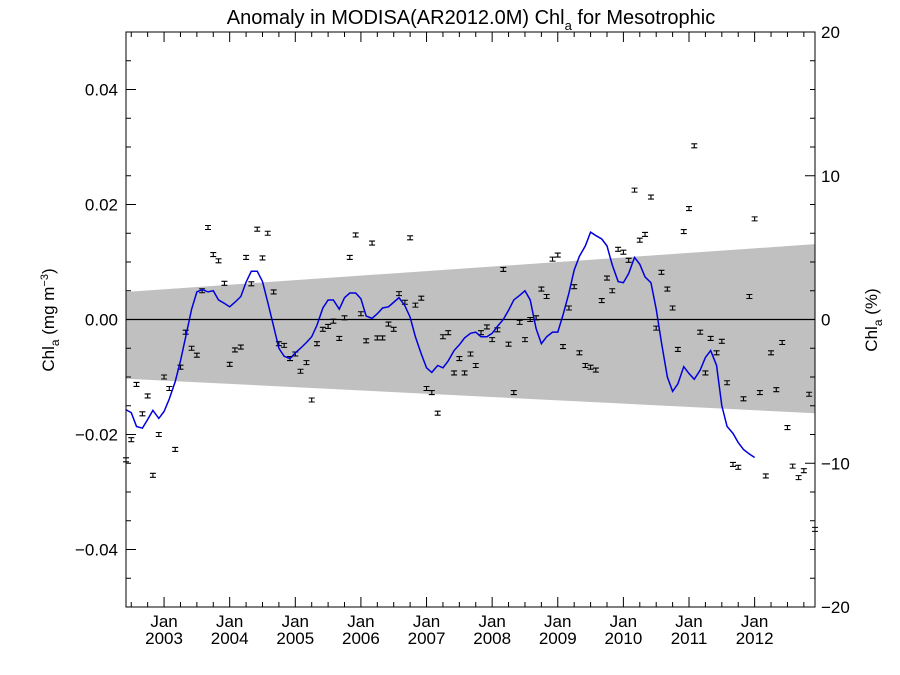 This screenshot has width=900, height=675. I want to click on left-tick-label: 0.00, so click(101, 320).